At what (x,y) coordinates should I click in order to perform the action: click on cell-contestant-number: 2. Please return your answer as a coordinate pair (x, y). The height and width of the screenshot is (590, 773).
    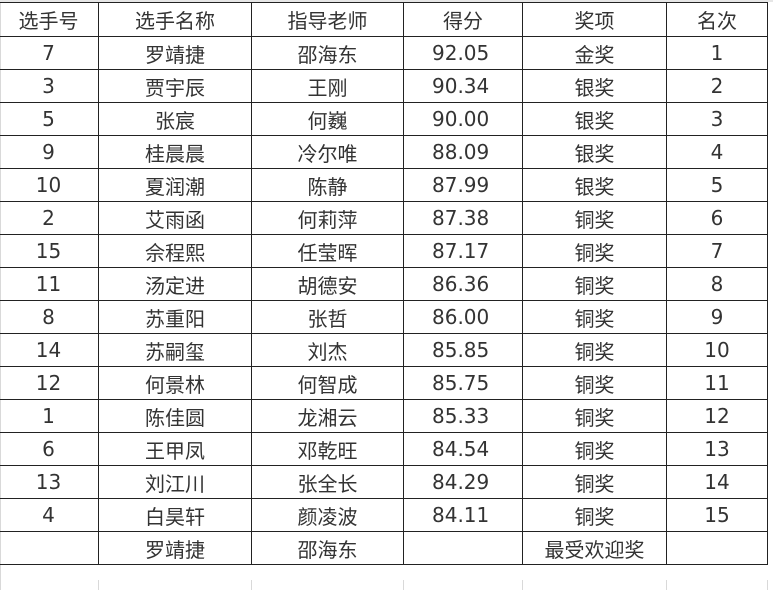
    Looking at the image, I should click on (49, 218).